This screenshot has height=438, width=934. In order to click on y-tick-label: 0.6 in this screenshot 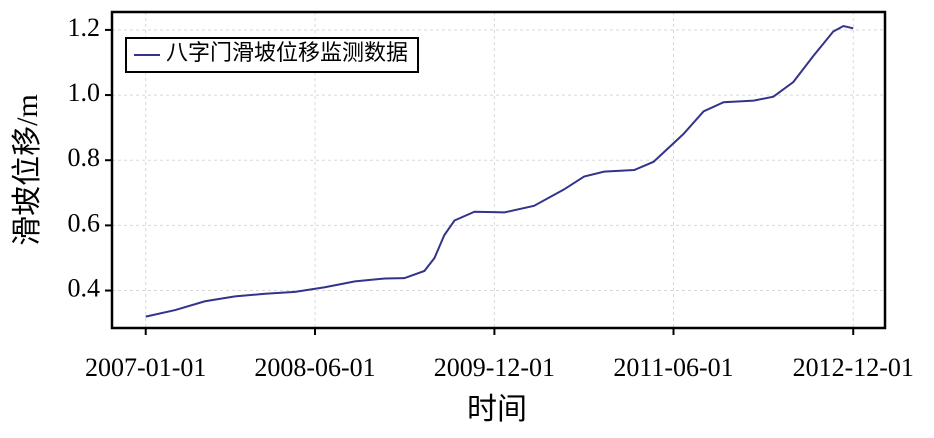, I will do `click(84, 222)`.